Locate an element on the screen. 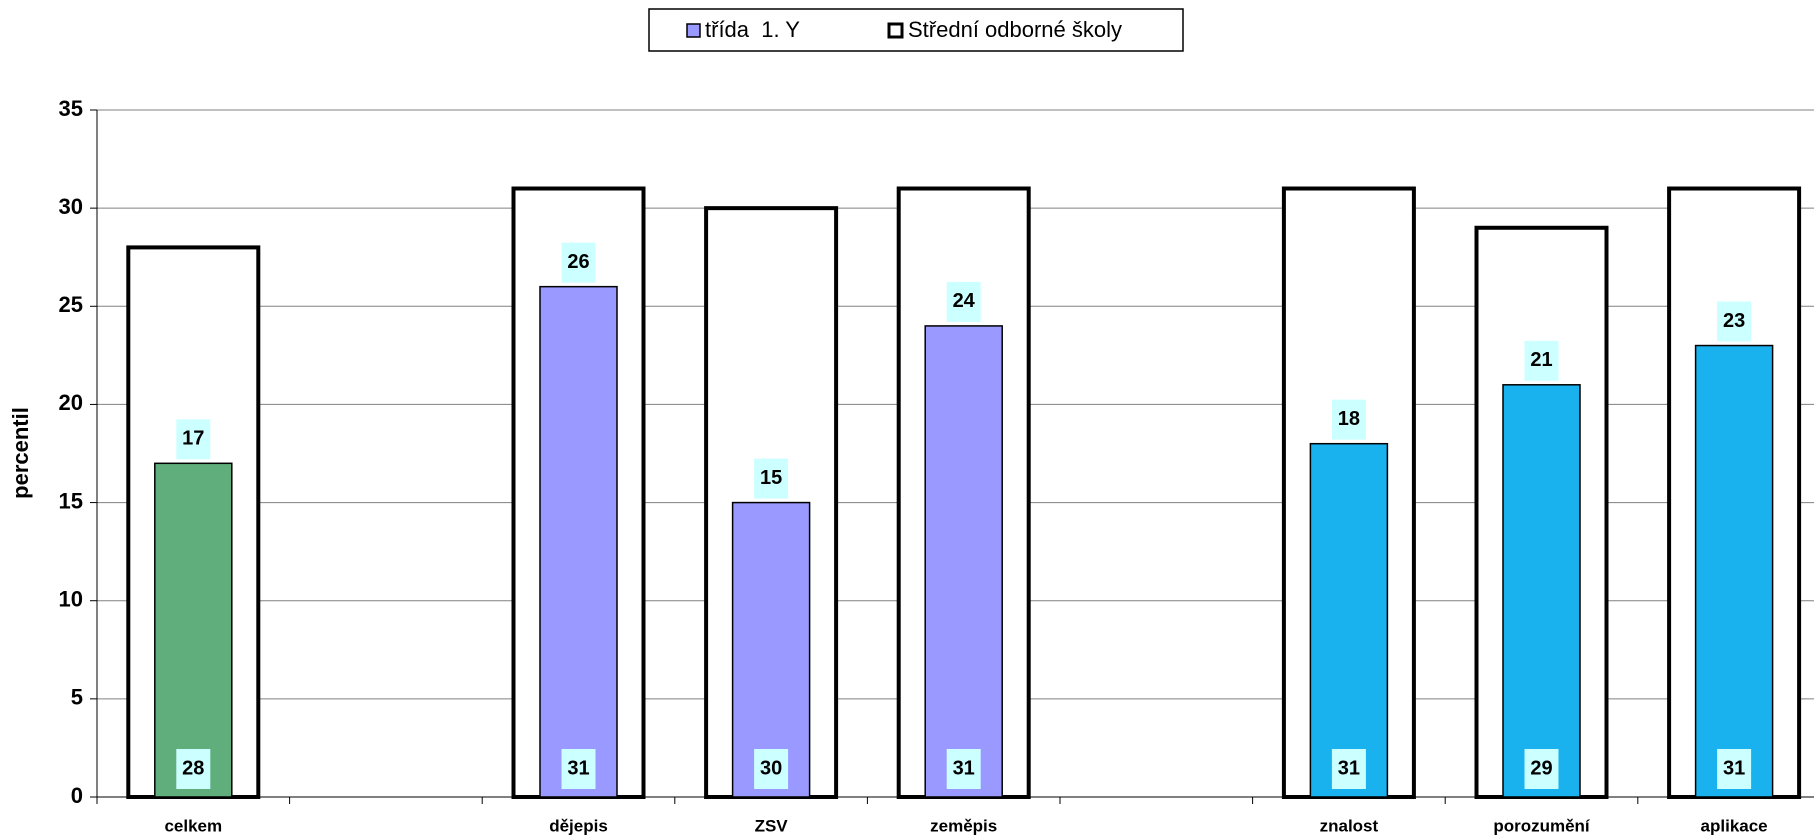 This screenshot has width=1814, height=838. value-label: 30 is located at coordinates (771, 768).